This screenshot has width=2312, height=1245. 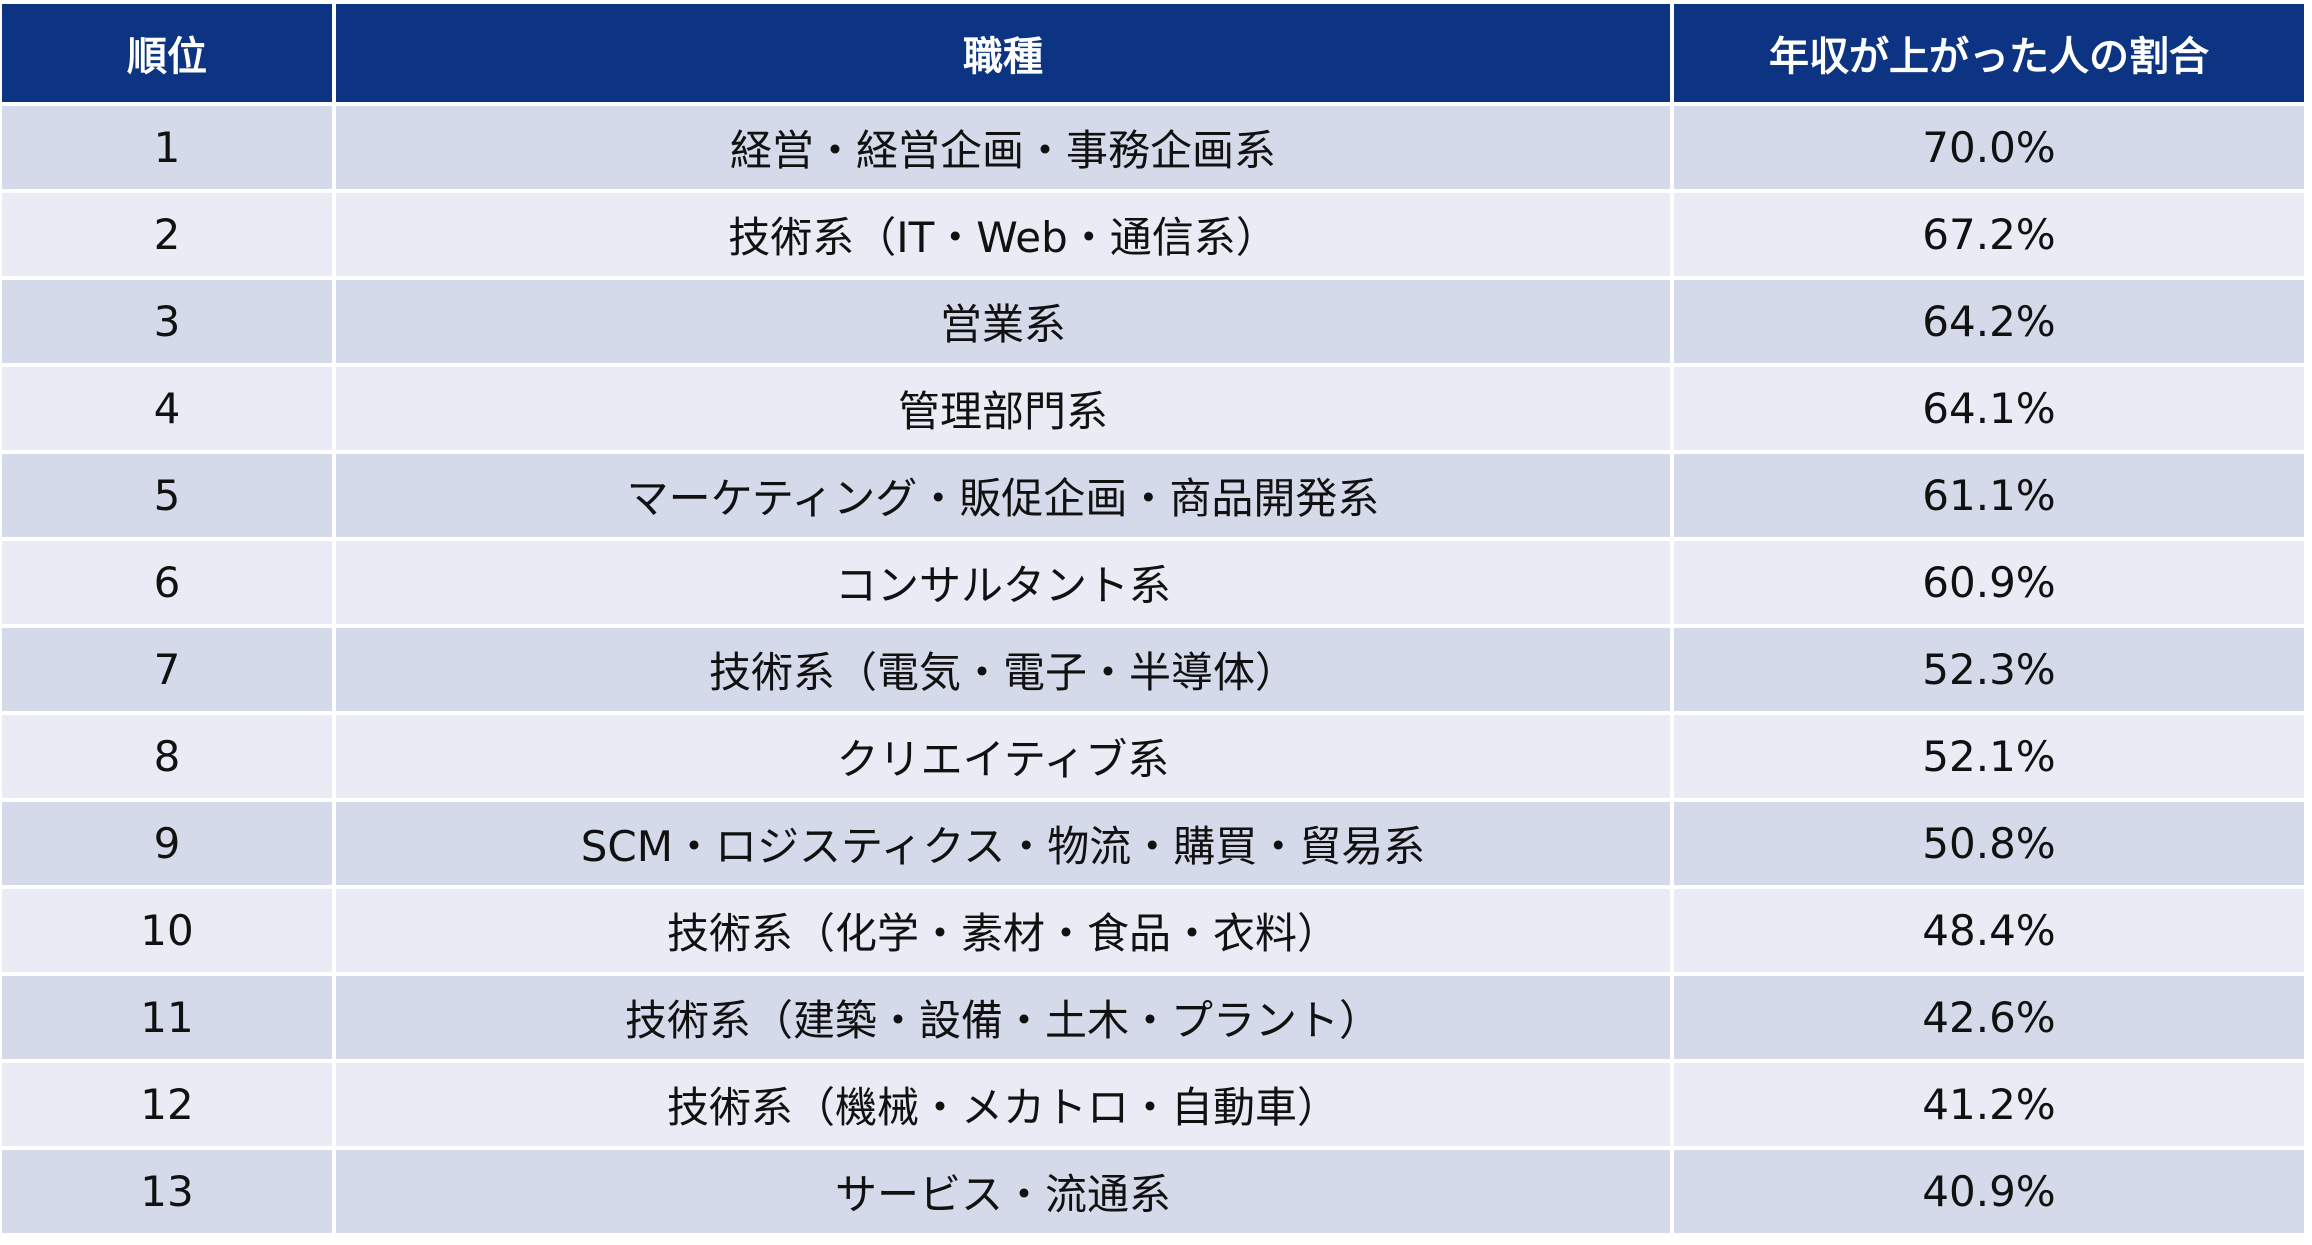 I want to click on job-cell: クリエイティブ系, so click(x=1003, y=756).